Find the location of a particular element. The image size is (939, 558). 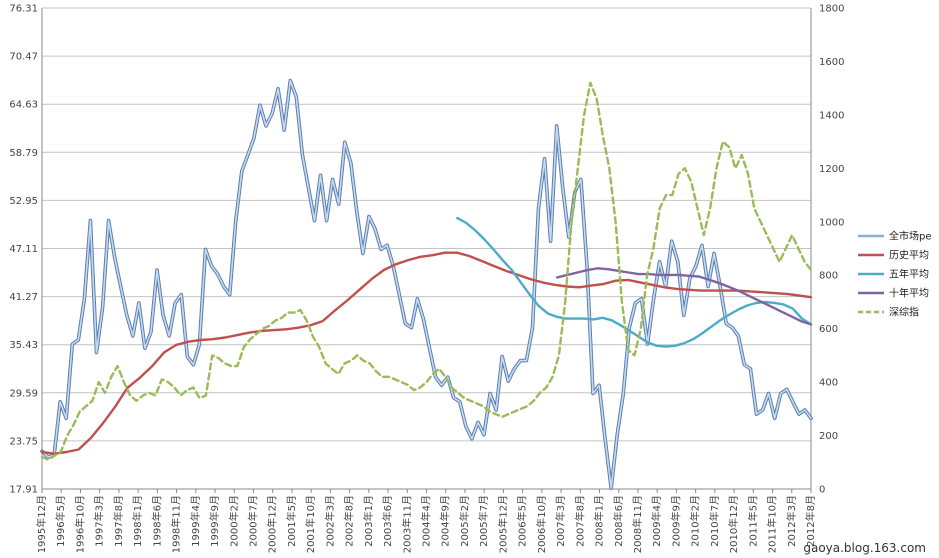

x-tick-label: 2005年2月 is located at coordinates (464, 521).